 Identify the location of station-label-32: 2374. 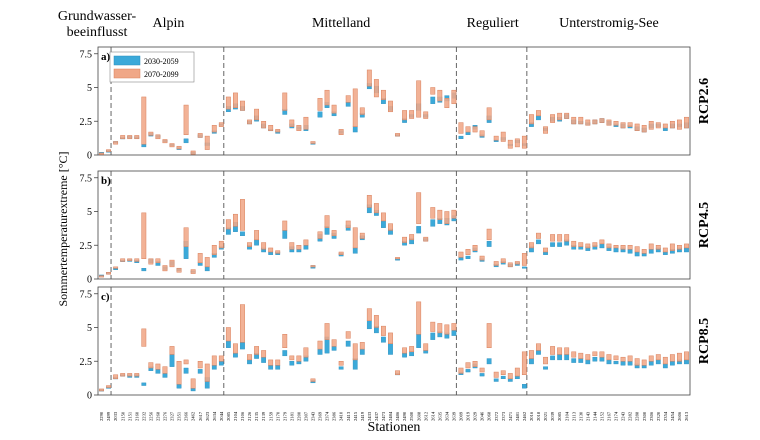
(327, 416).